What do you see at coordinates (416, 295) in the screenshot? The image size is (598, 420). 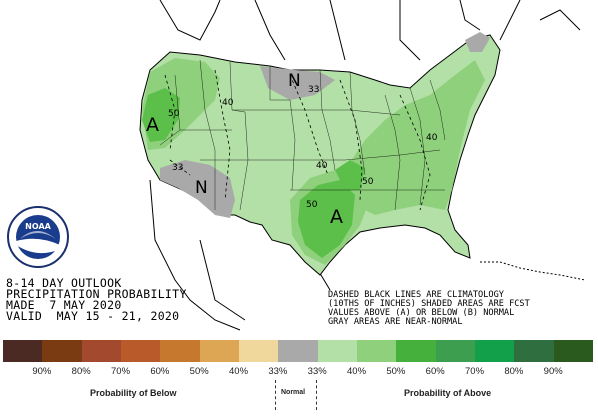 I see `note-line-1: DASHED BLACK LINES ARE CLIMATOLOGY` at bounding box center [416, 295].